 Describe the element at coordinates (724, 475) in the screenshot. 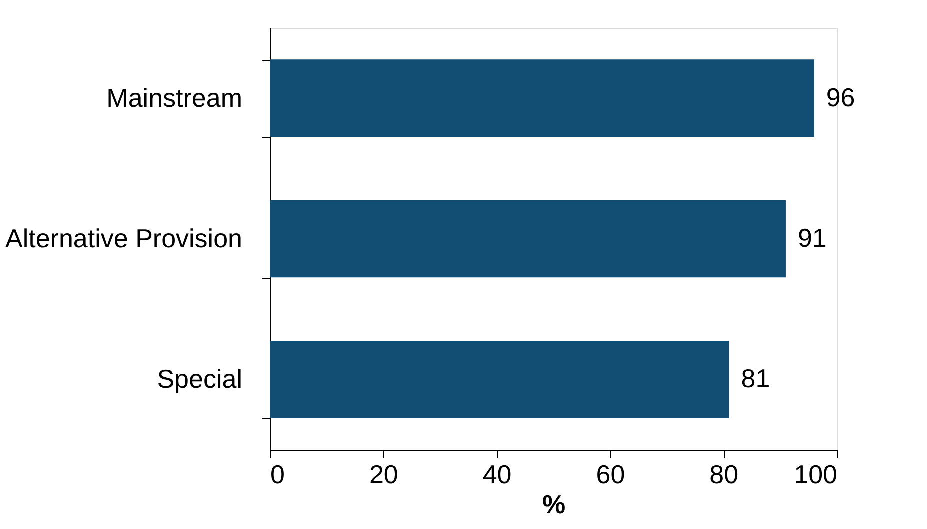

I see `x-tick-label: 80` at that location.